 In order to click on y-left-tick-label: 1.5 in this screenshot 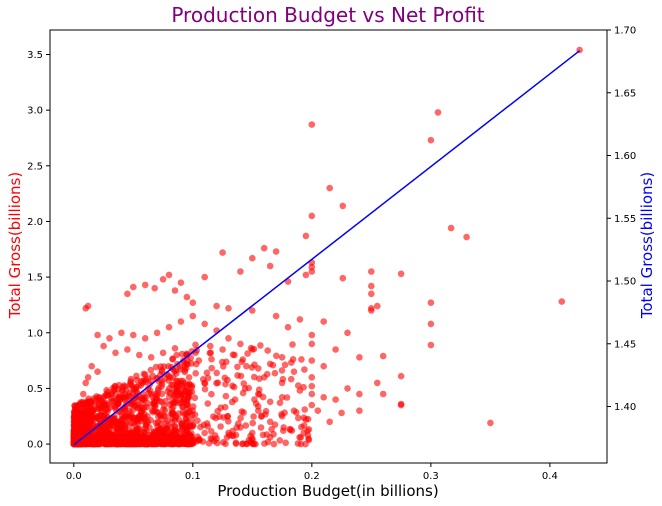, I will do `click(35, 278)`.